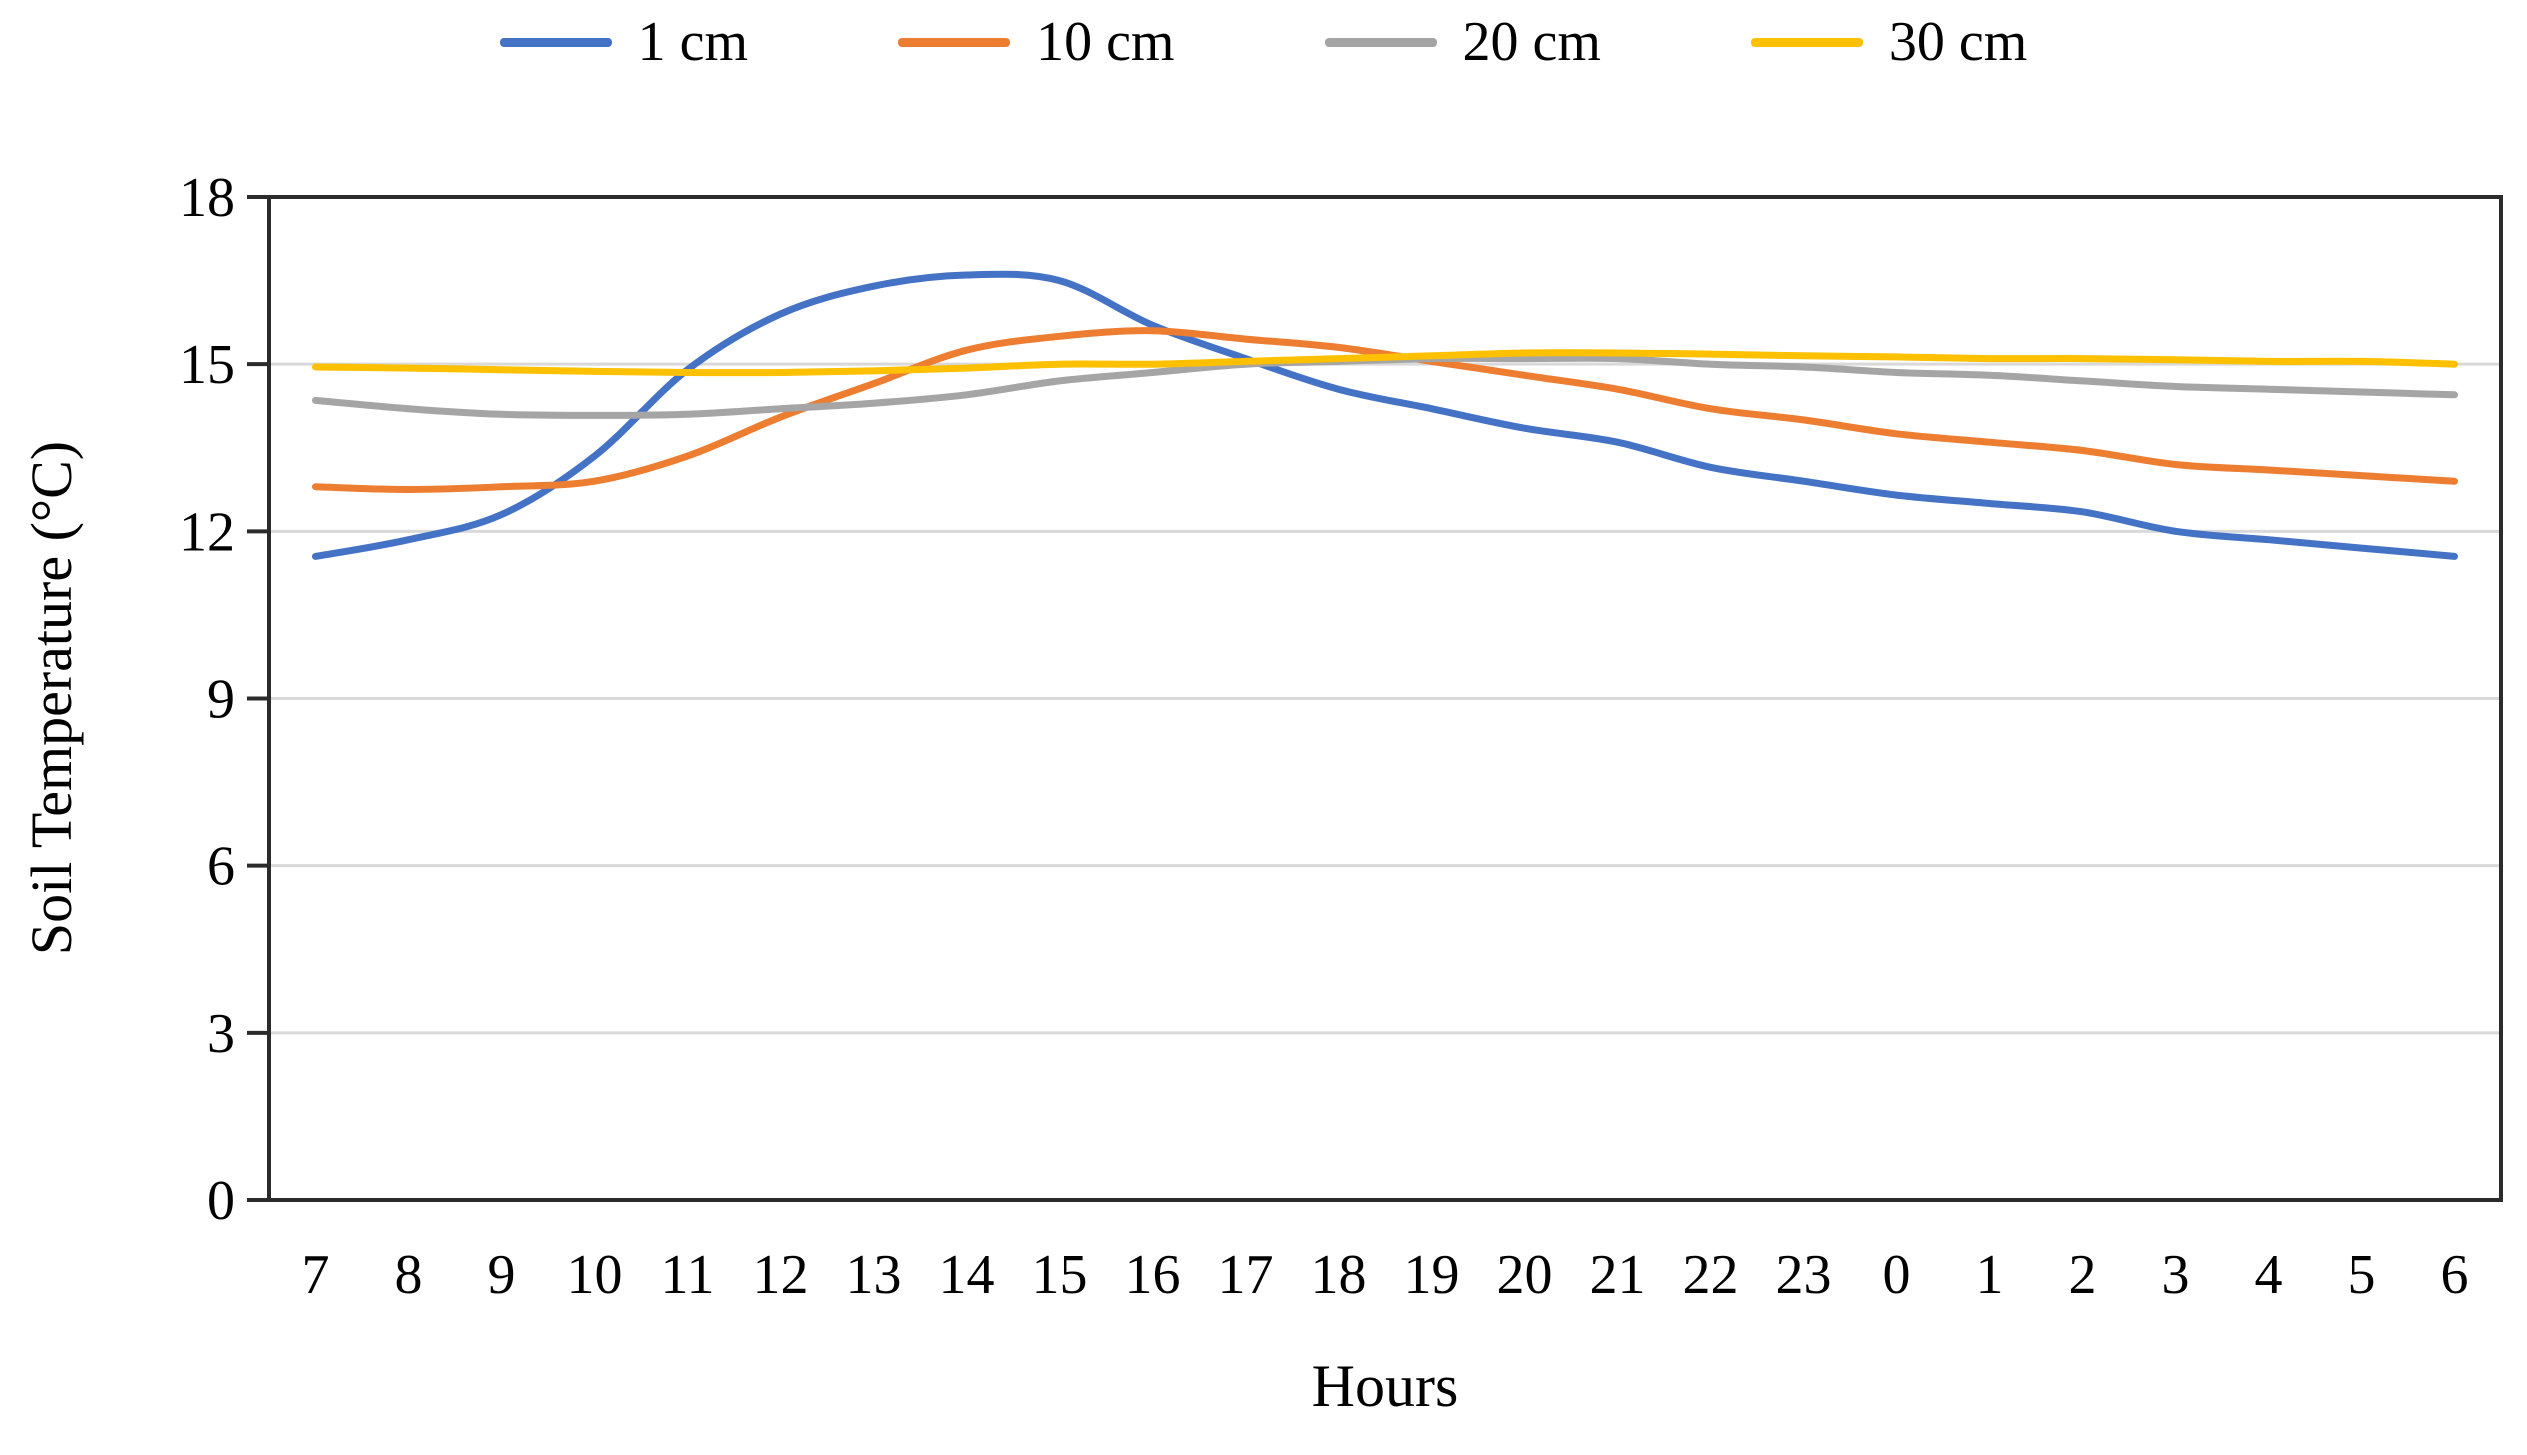 This screenshot has height=1455, width=2527. Describe the element at coordinates (1711, 1275) in the screenshot. I see `x-tick-label: 22` at that location.